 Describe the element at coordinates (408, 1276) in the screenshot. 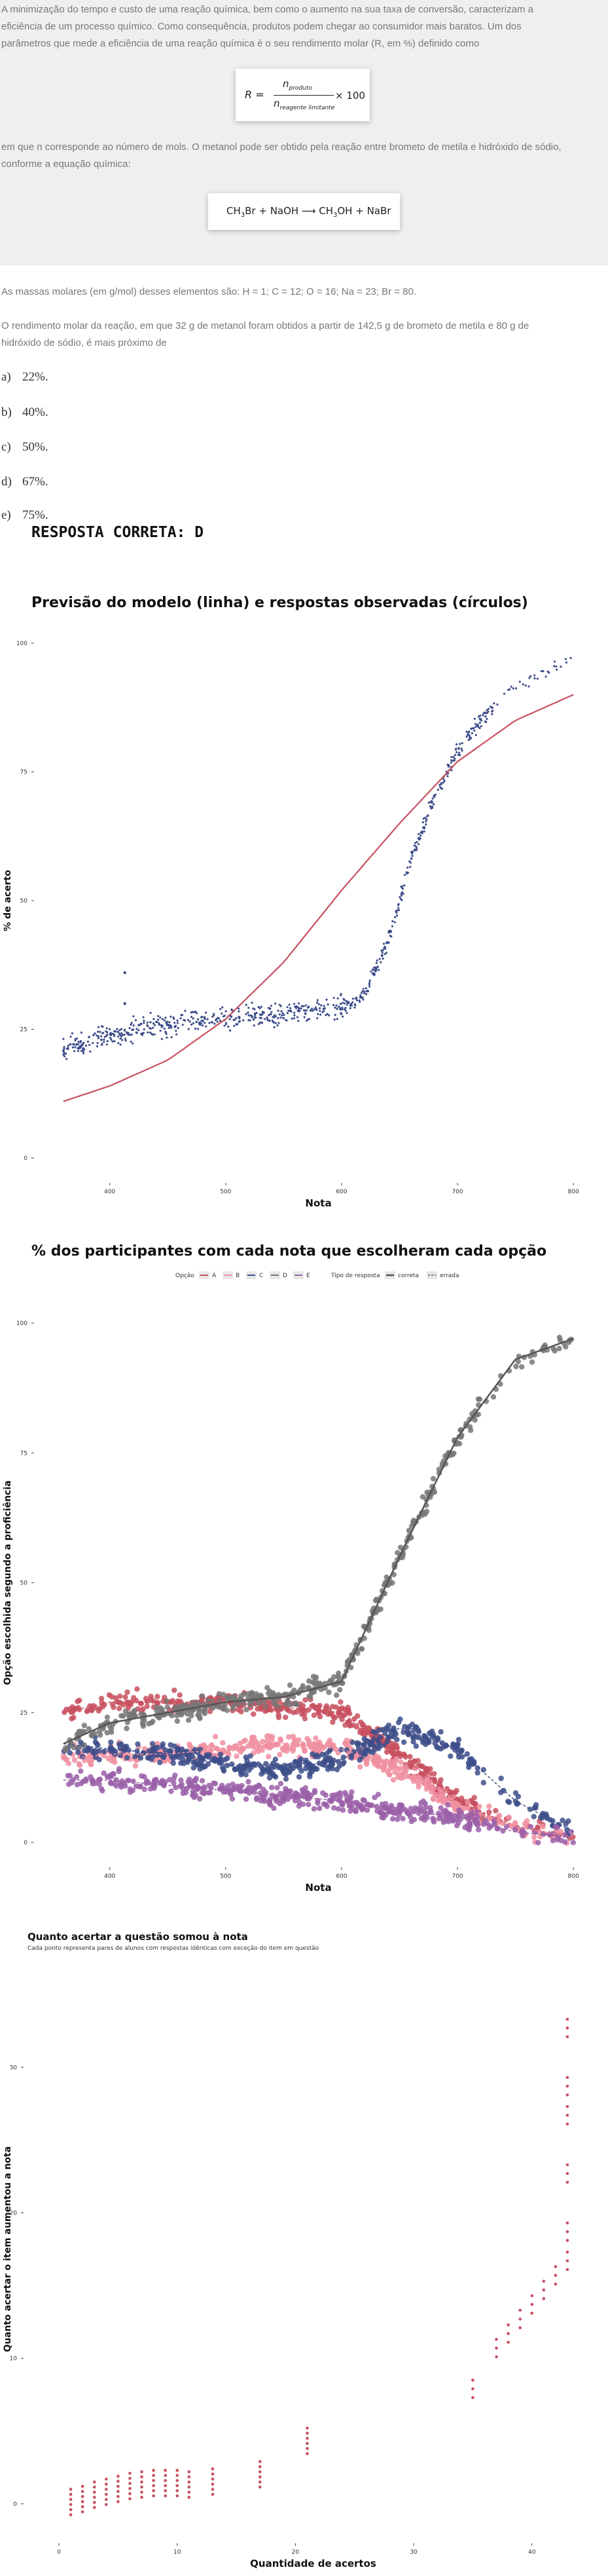

I see `chart2-legend-label-correct: correta` at that location.